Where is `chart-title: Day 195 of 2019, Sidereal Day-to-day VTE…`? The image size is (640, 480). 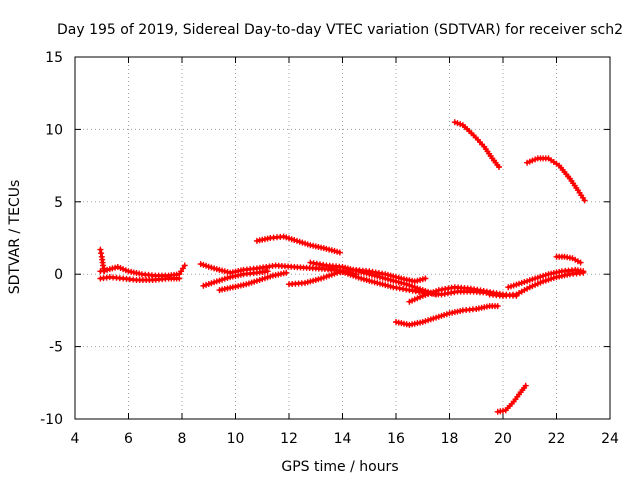 chart-title: Day 195 of 2019, Sidereal Day-to-day VTE… is located at coordinates (340, 30).